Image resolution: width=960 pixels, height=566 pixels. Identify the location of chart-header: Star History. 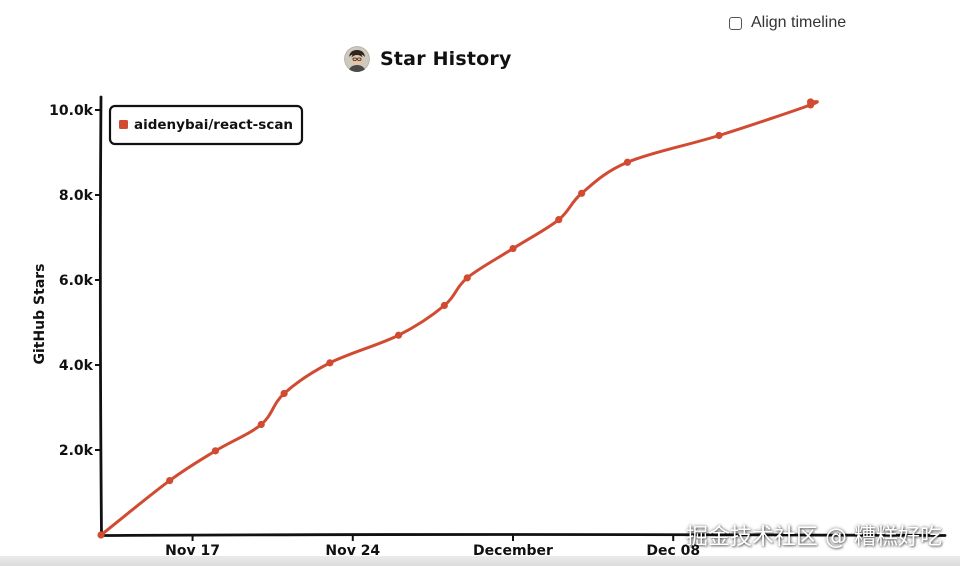
(428, 59).